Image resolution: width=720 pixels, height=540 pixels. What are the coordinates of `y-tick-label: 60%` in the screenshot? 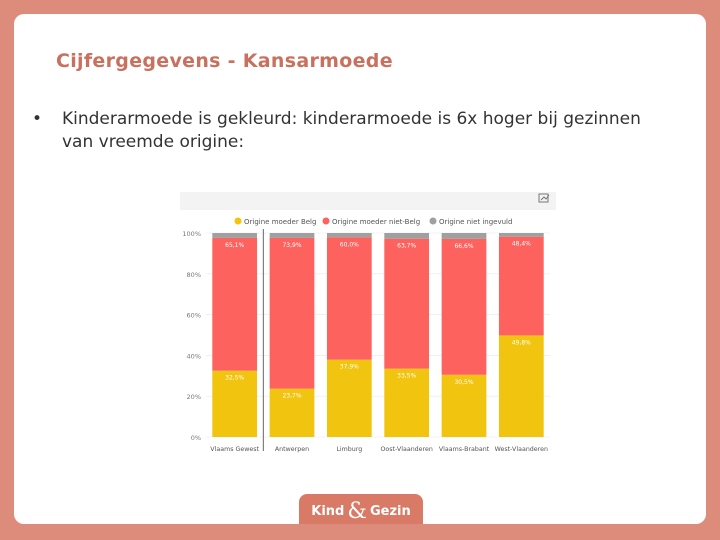 It's located at (194, 316).